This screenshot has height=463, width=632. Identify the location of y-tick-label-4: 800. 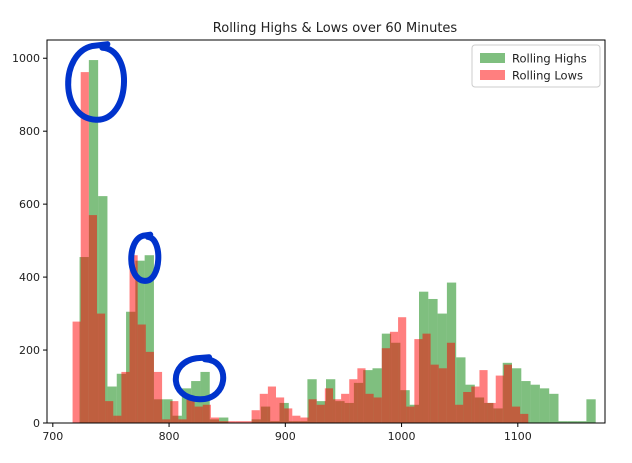
(29, 131).